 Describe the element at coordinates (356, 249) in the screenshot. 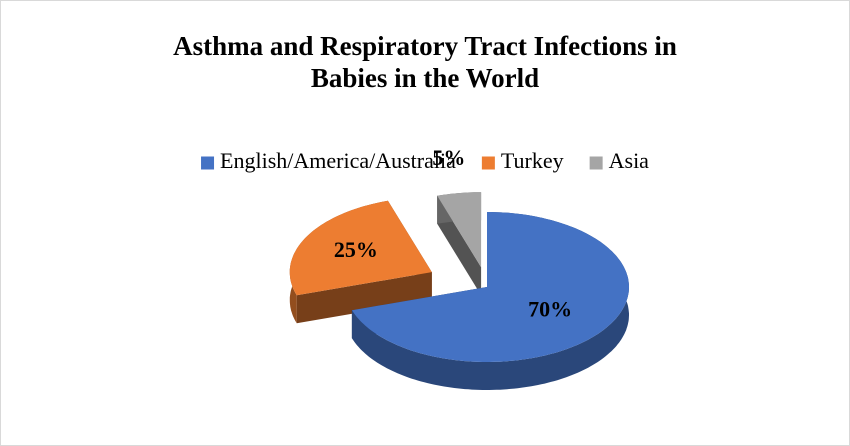

I see `data-label: 25%` at that location.